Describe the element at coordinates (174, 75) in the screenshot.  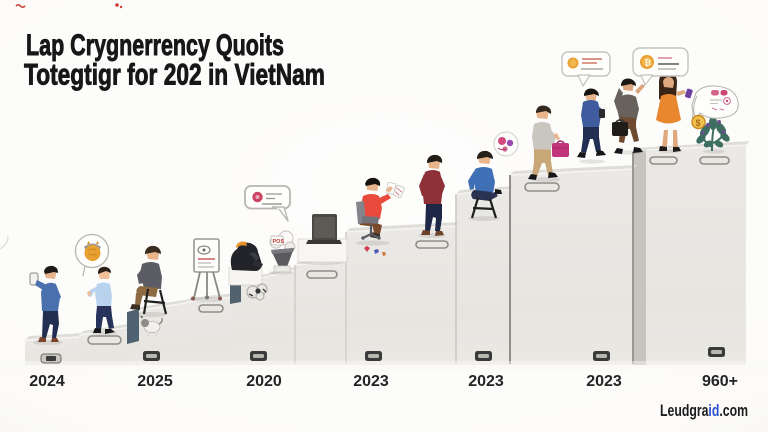
I see `svg-text: Totegtigr for 202 in VietNam` at that location.